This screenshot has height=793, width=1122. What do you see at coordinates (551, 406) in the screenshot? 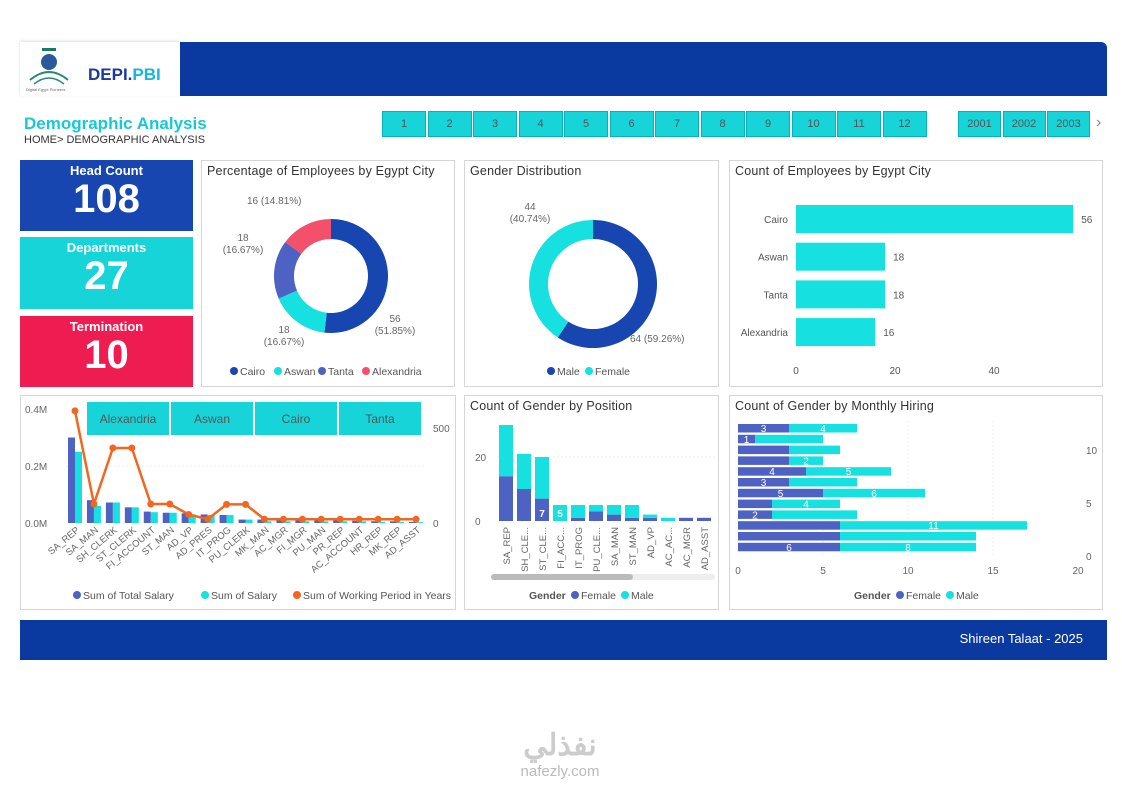
I see `chart-title: Count of Gender by Position` at bounding box center [551, 406].